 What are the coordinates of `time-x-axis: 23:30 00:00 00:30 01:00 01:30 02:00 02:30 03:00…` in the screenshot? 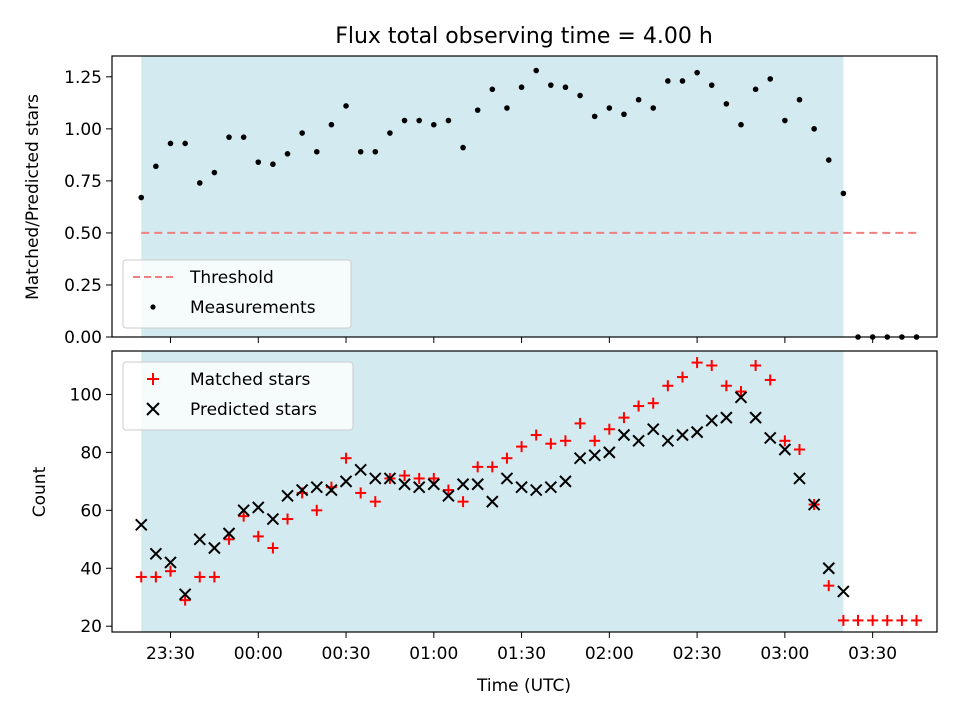 It's located at (521, 648).